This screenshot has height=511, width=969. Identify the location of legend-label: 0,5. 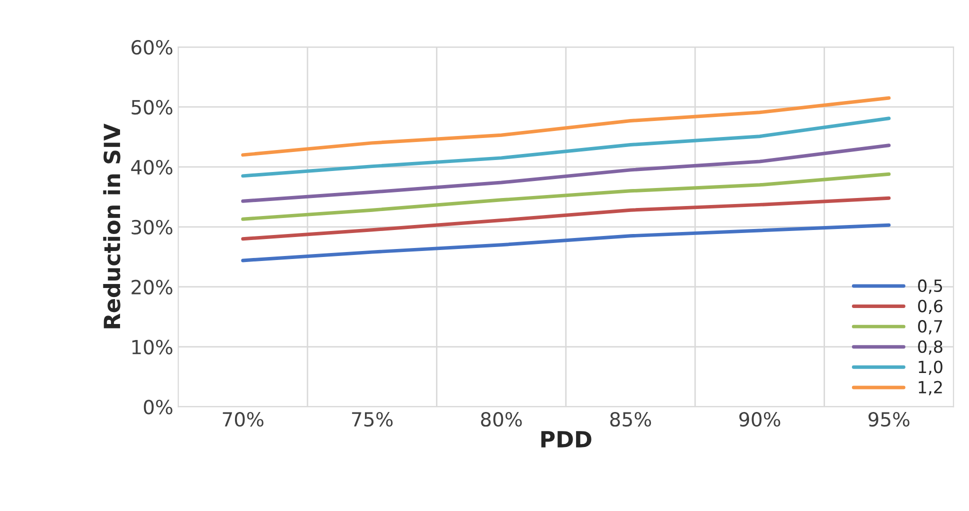
(930, 286).